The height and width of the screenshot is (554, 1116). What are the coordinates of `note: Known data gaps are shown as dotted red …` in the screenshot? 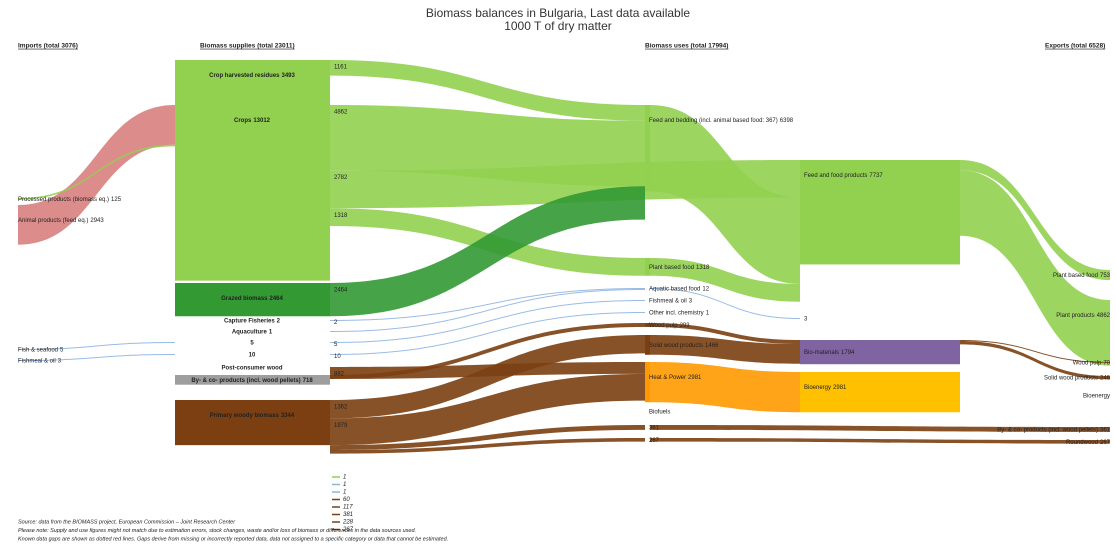 It's located at (233, 539).